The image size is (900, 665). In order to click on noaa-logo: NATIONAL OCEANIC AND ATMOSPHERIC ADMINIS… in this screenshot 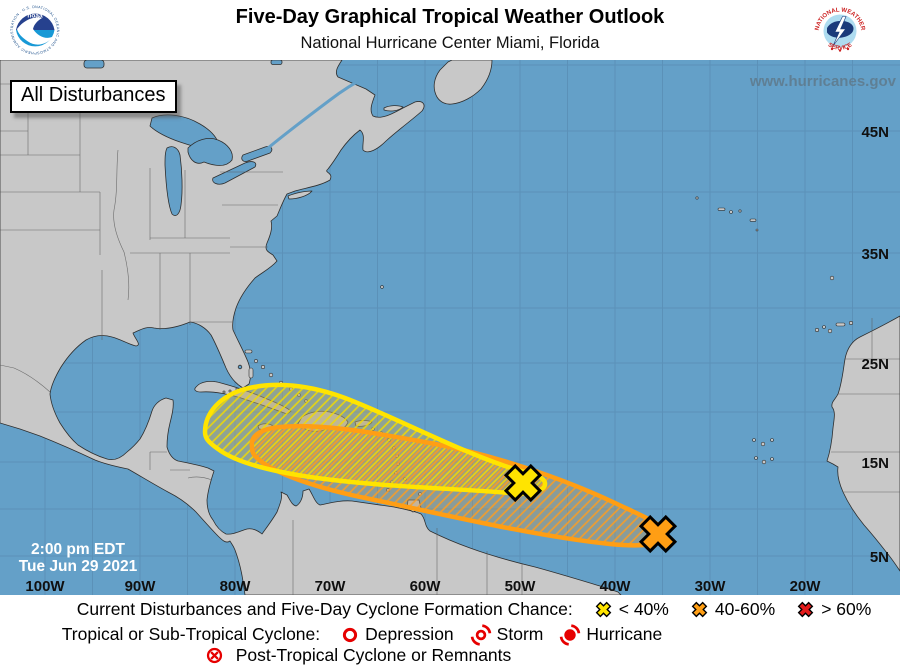, I will do `click(34, 29)`.